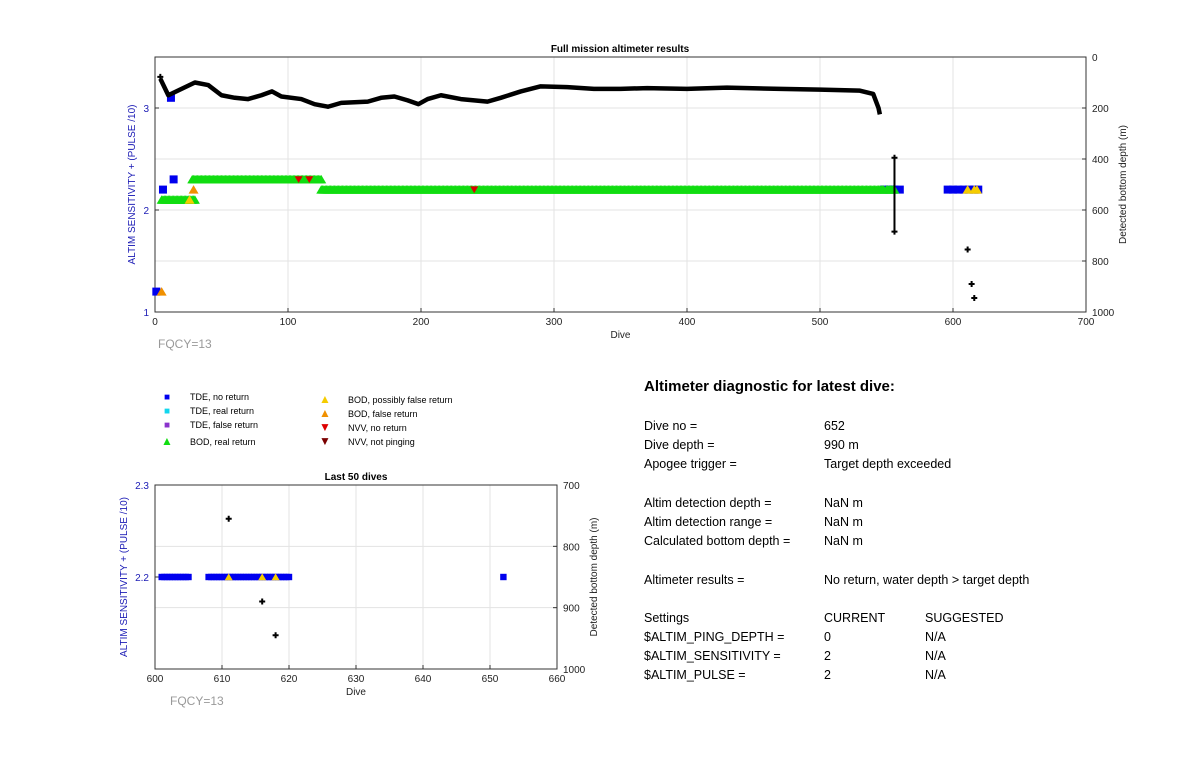 The width and height of the screenshot is (1200, 780). What do you see at coordinates (953, 322) in the screenshot?
I see `x-tick-label: 600` at bounding box center [953, 322].